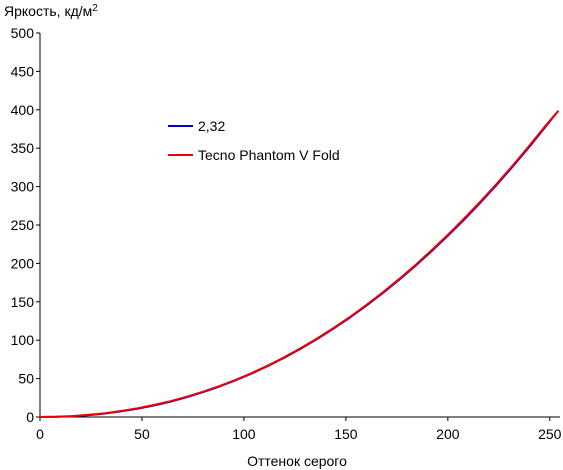  I want to click on legend-label-series-0: 2,32, so click(211, 126).